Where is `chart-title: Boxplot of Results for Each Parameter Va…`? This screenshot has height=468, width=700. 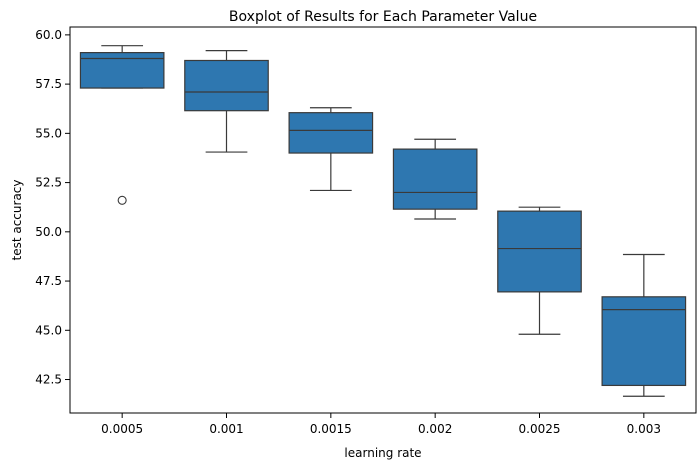
chart-title: Boxplot of Results for Each Parameter Va… is located at coordinates (383, 17).